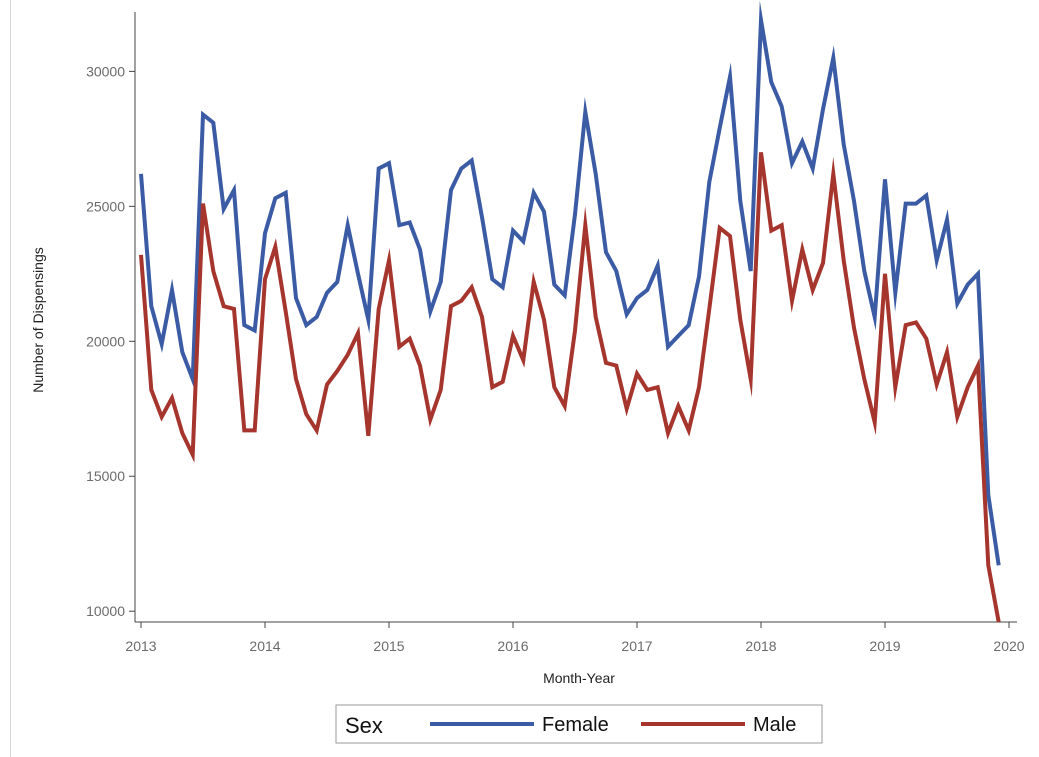 This screenshot has width=1039, height=757. What do you see at coordinates (105, 71) in the screenshot?
I see `y-tick-label: 30000` at bounding box center [105, 71].